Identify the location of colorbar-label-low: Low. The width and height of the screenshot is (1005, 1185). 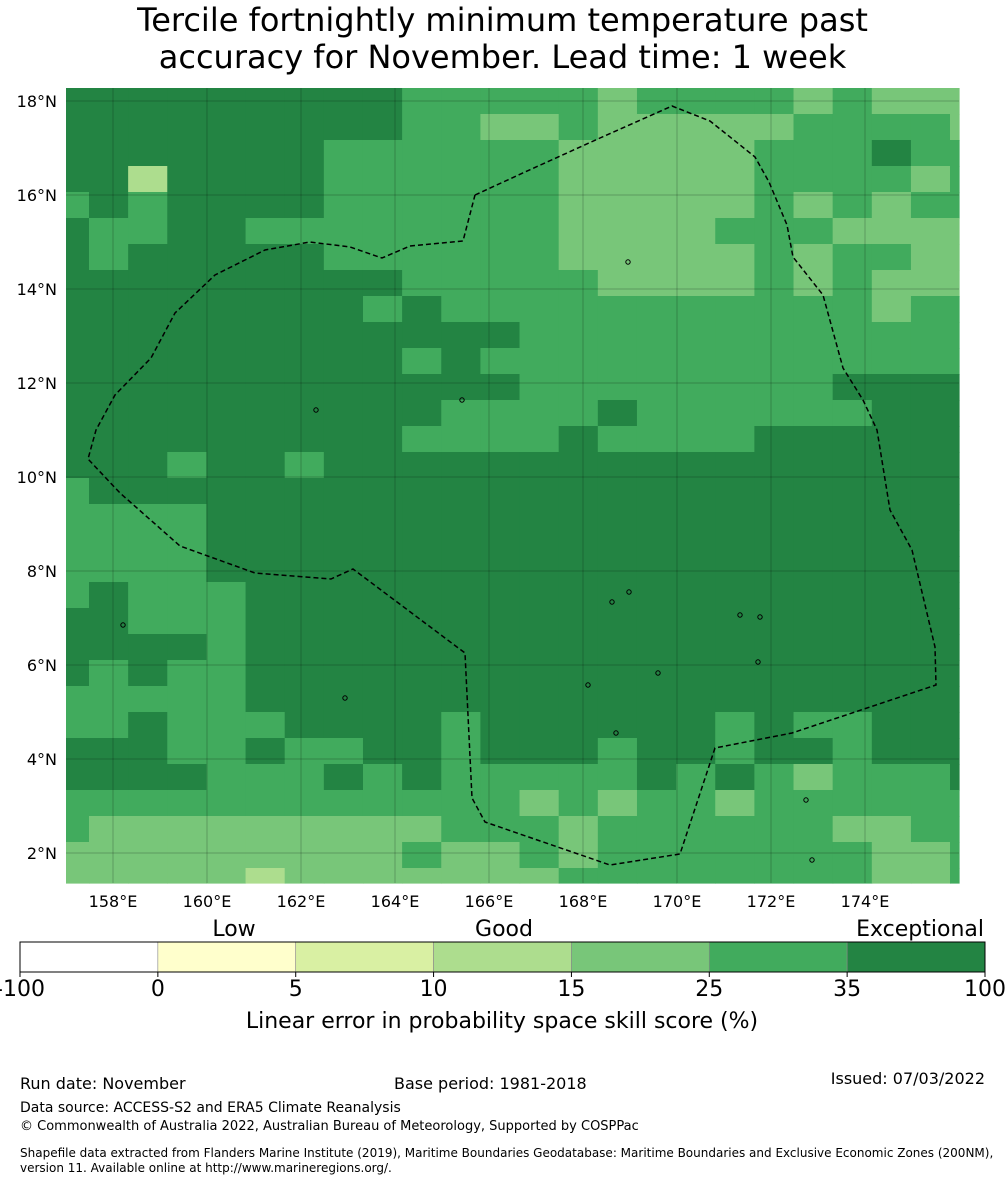
(233, 929).